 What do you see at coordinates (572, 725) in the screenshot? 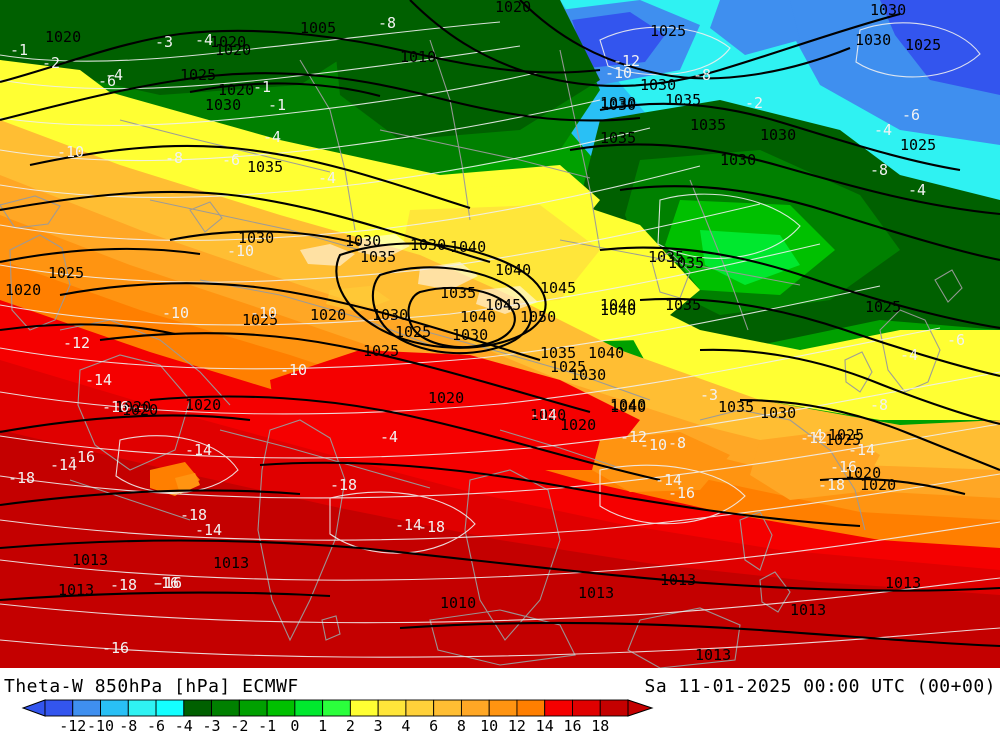
I see `colorbar-tick-label: 16` at bounding box center [572, 725].